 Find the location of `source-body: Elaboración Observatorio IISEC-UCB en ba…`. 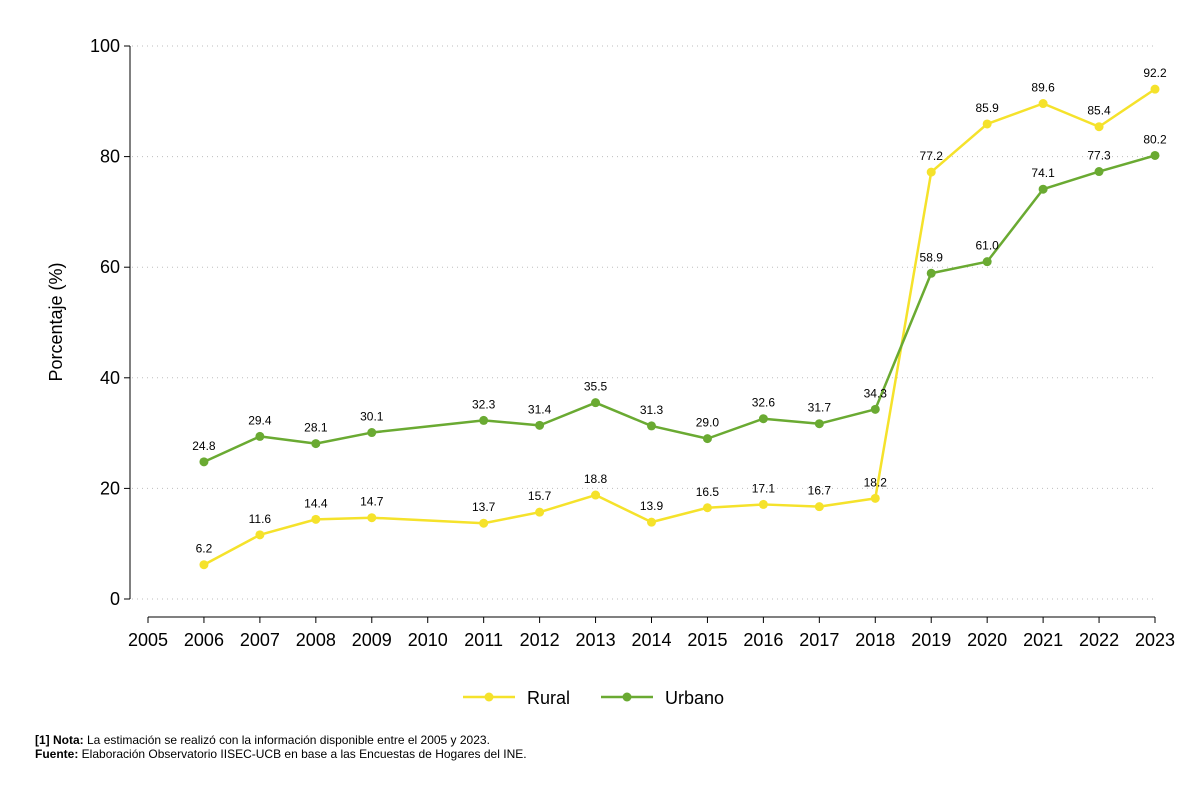

source-body: Elaboración Observatorio IISEC-UCB en ba… is located at coordinates (302, 754).